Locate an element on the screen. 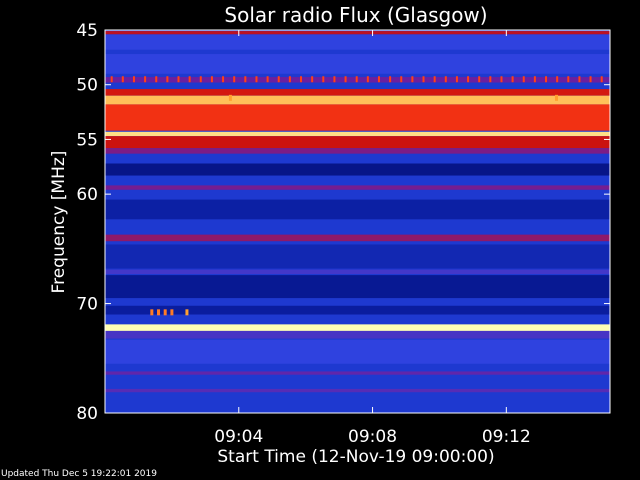  x-axis-label: Start Time (12-Nov-19 09:00:00) is located at coordinates (355, 457).